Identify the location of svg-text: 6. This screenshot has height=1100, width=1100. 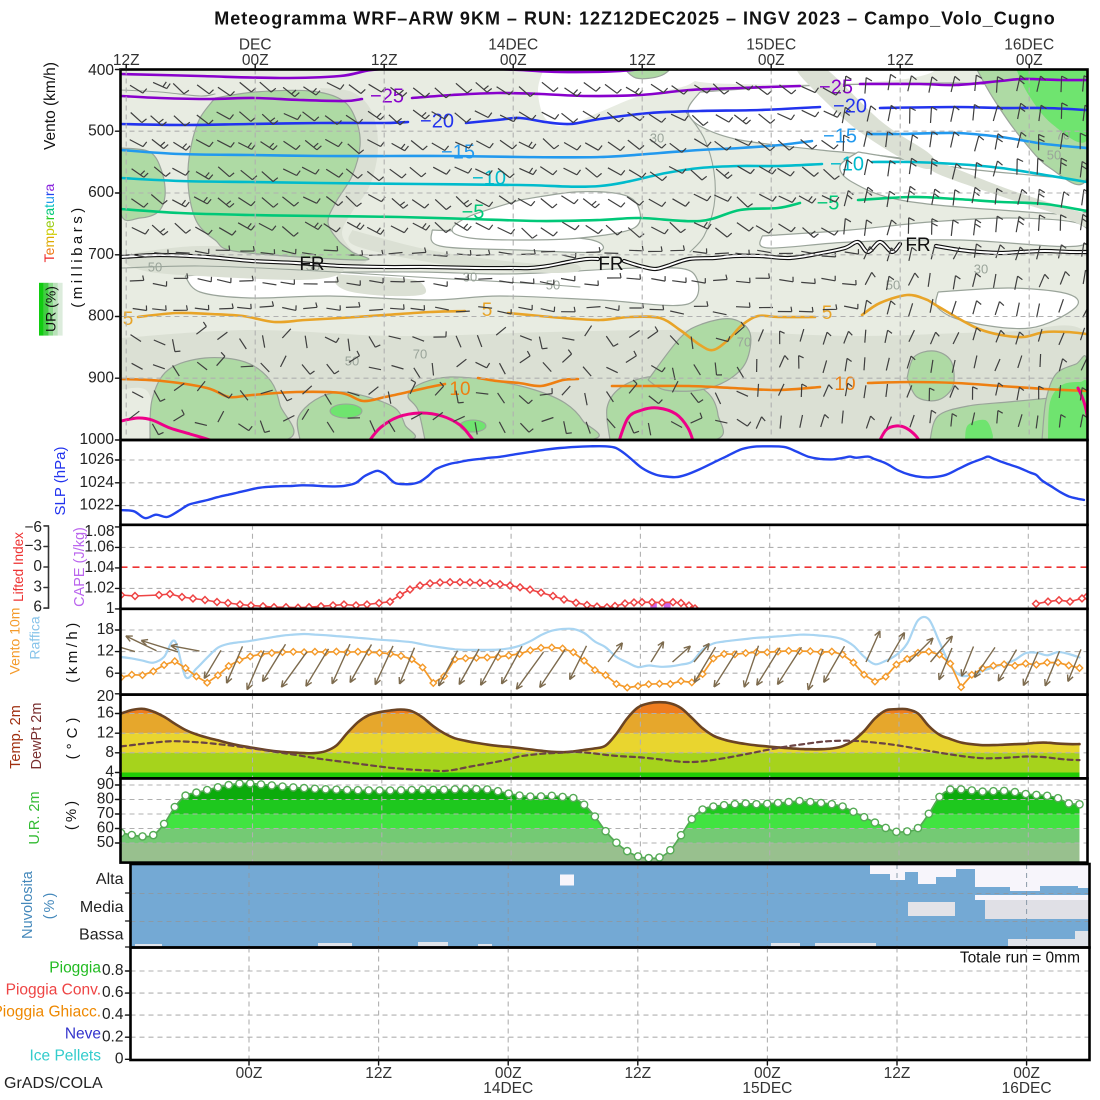
(37, 607).